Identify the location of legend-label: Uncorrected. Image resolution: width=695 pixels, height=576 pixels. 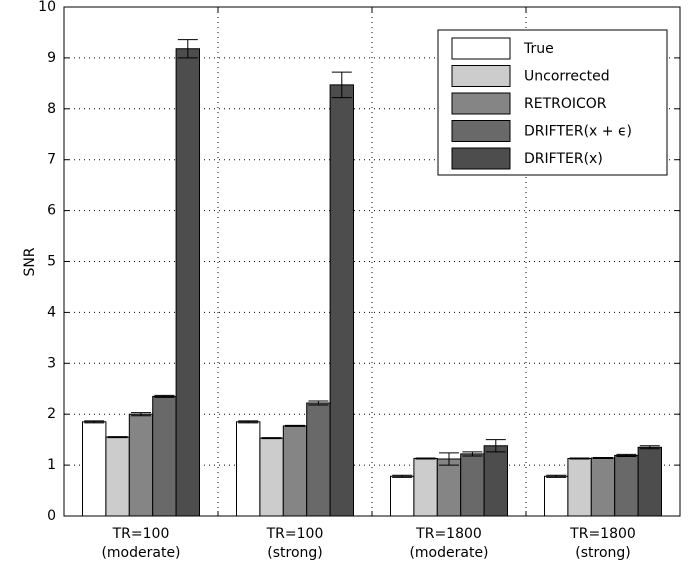
(567, 77).